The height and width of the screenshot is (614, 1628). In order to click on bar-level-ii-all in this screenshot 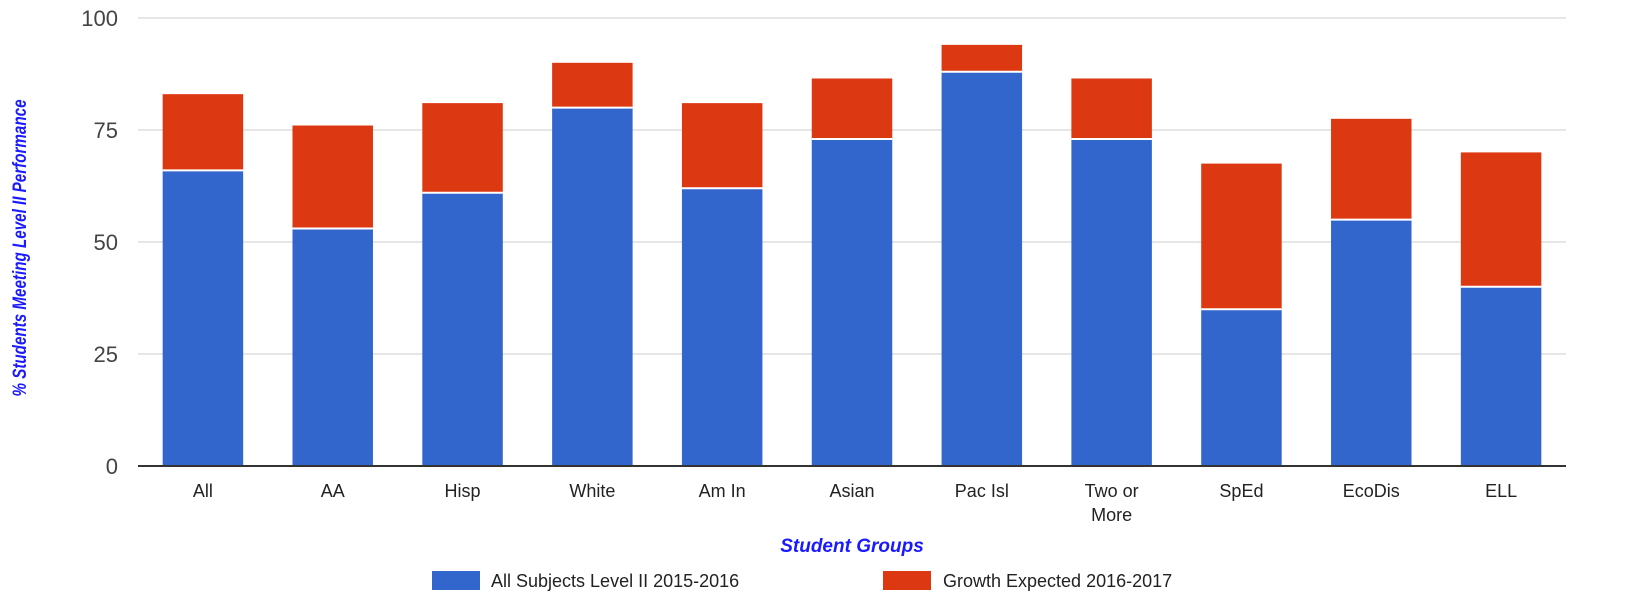, I will do `click(203, 318)`.